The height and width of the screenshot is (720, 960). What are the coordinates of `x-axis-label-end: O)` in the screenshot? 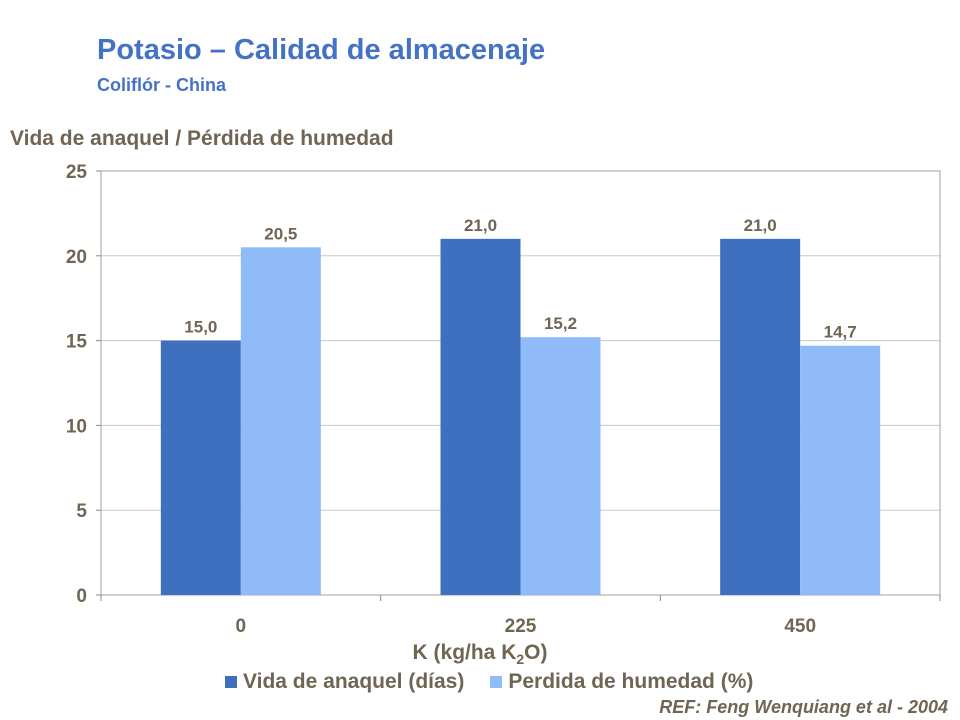 It's located at (536, 652).